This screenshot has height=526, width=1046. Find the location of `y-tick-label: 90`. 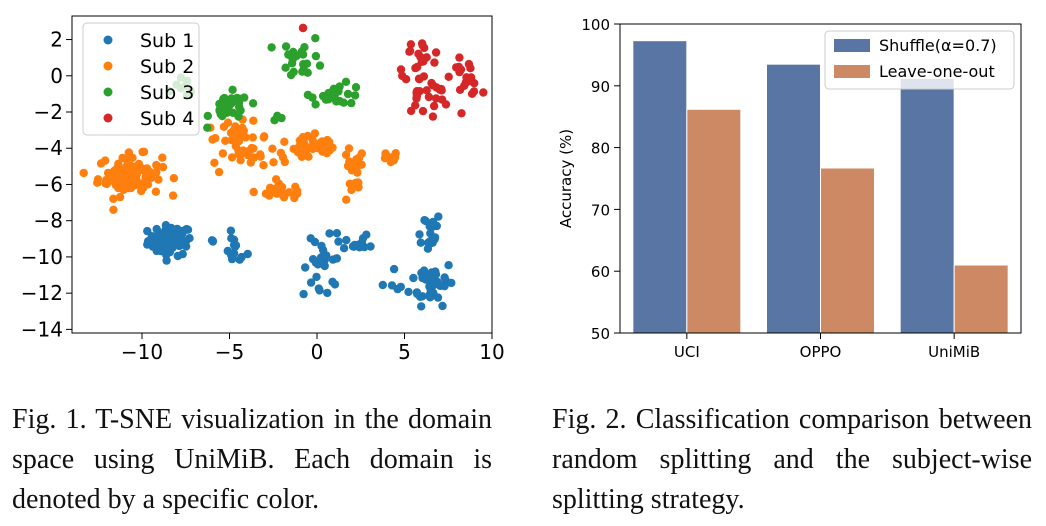

y-tick-label: 90 is located at coordinates (600, 87).